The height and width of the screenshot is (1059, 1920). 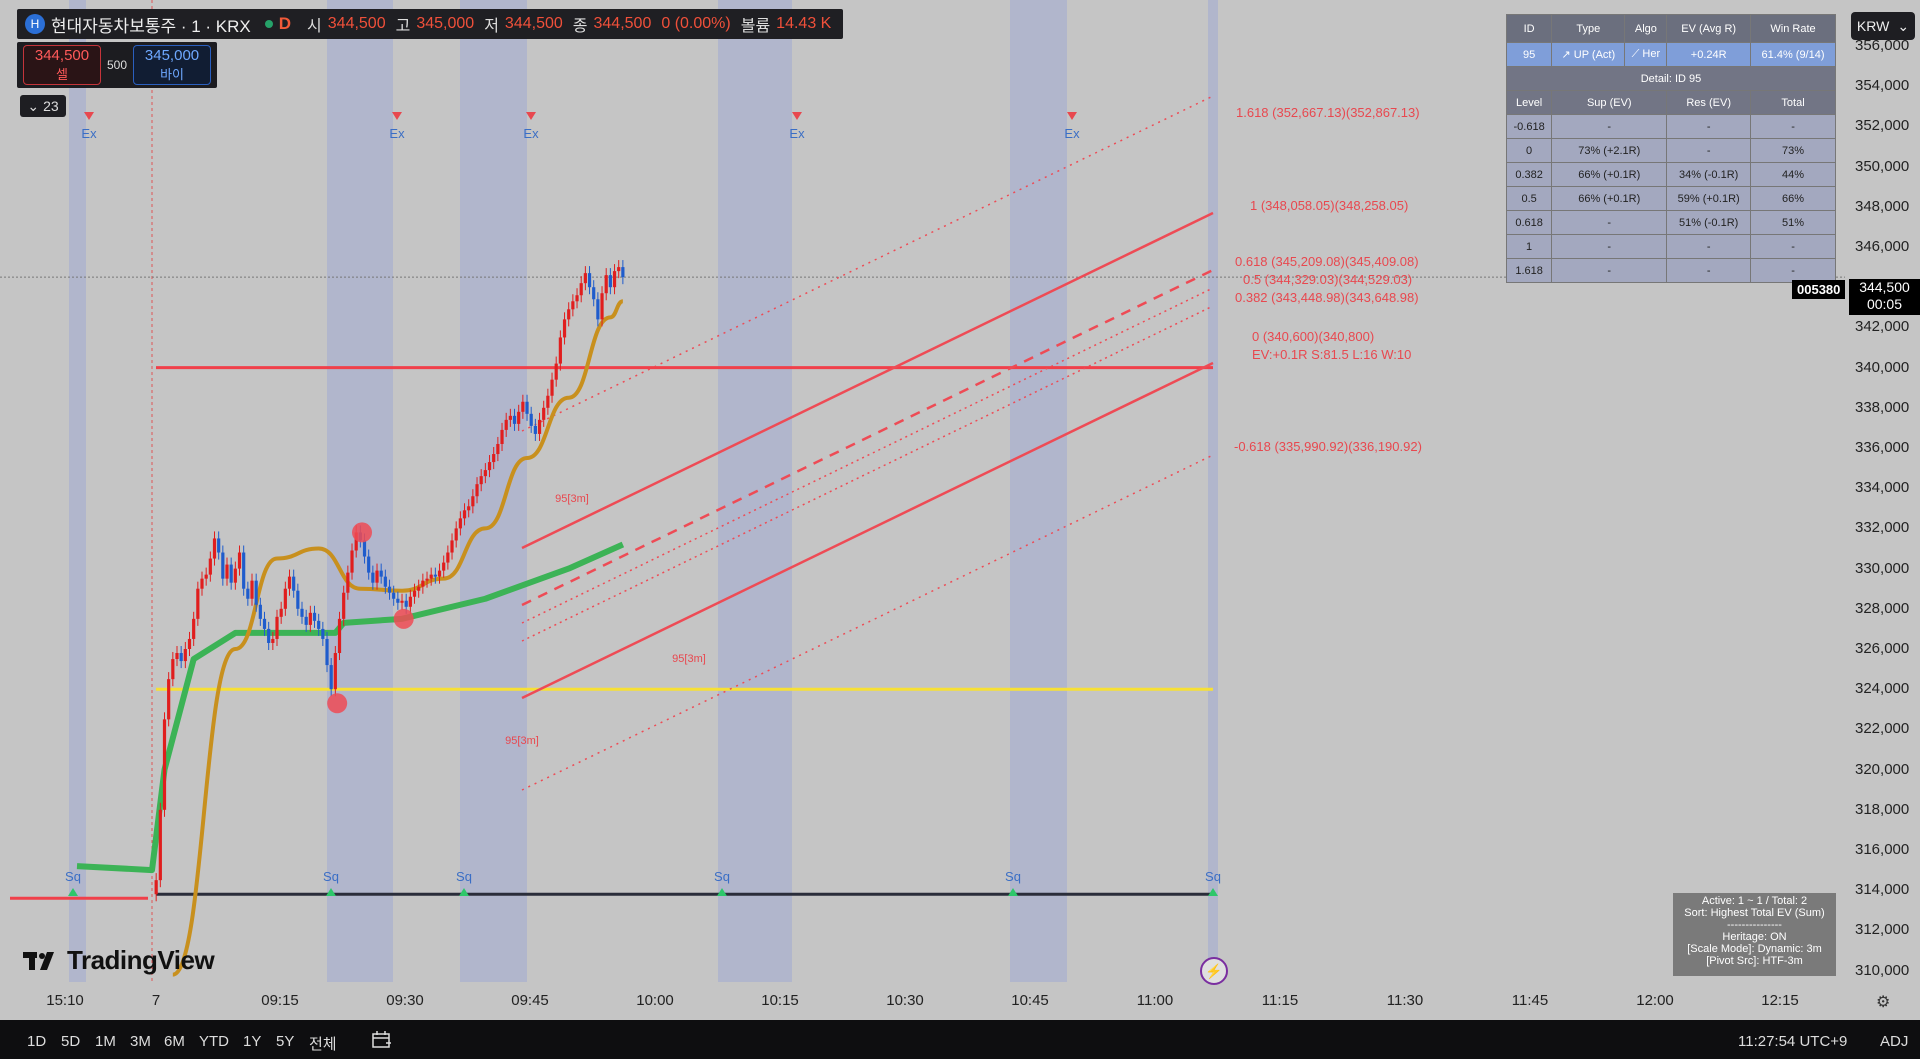 What do you see at coordinates (1793, 28) in the screenshot?
I see `col-header-winrate: Win Rate` at bounding box center [1793, 28].